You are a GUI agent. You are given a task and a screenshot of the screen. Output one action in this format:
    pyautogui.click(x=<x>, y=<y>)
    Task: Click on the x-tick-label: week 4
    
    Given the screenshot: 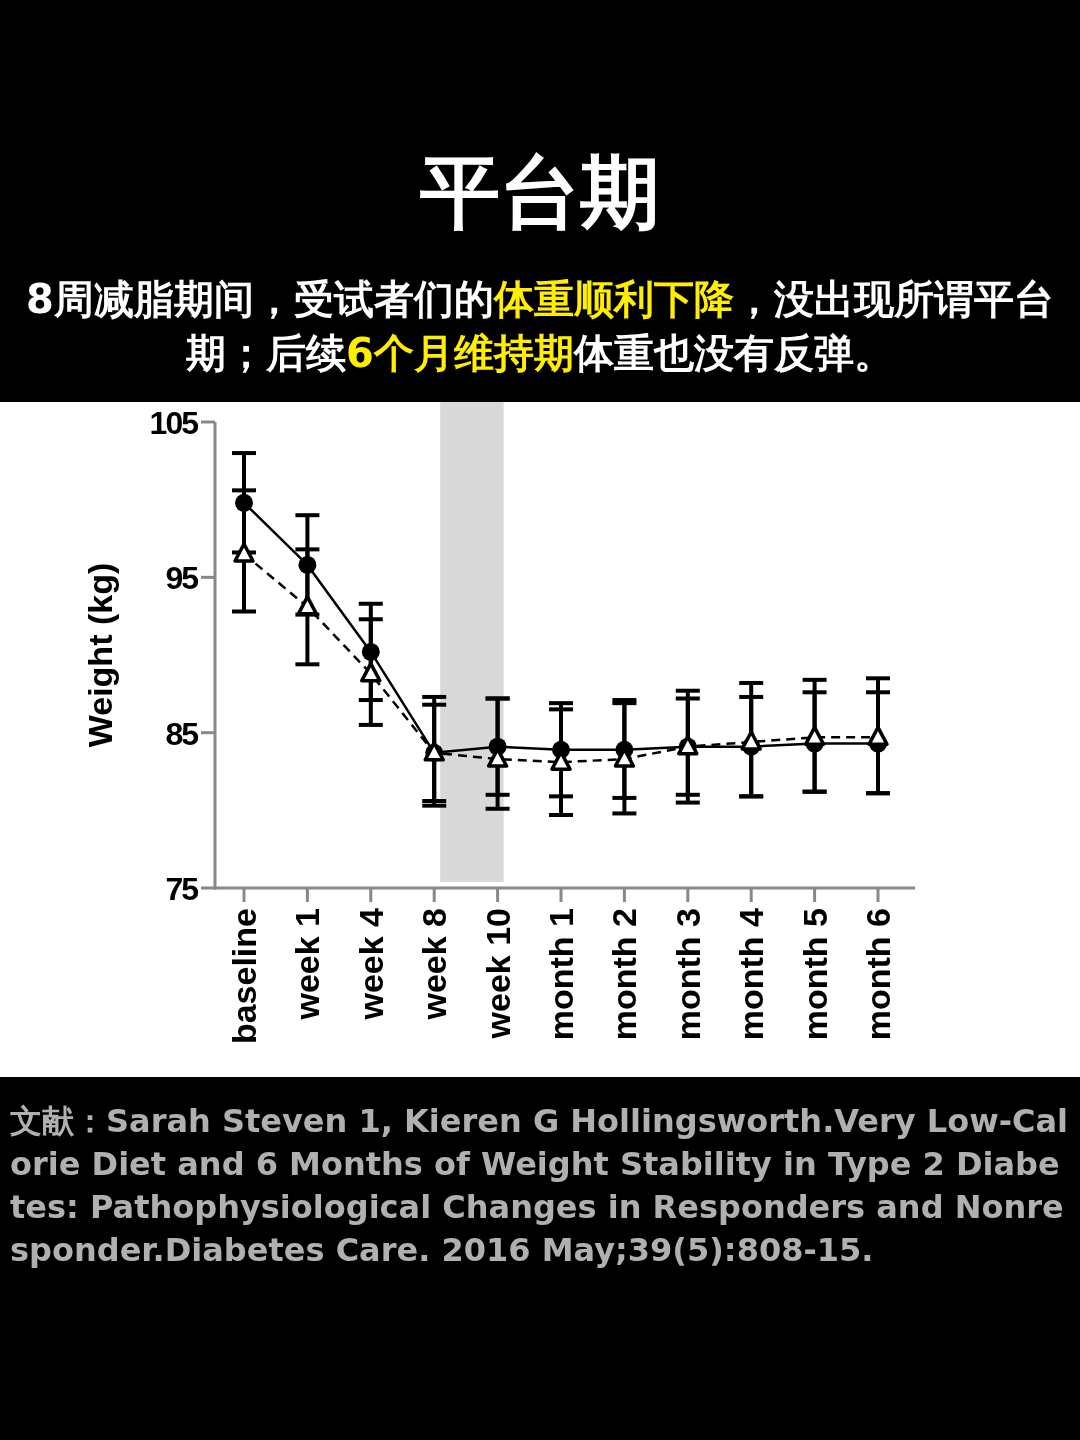 What is the action you would take?
    pyautogui.click(x=370, y=964)
    